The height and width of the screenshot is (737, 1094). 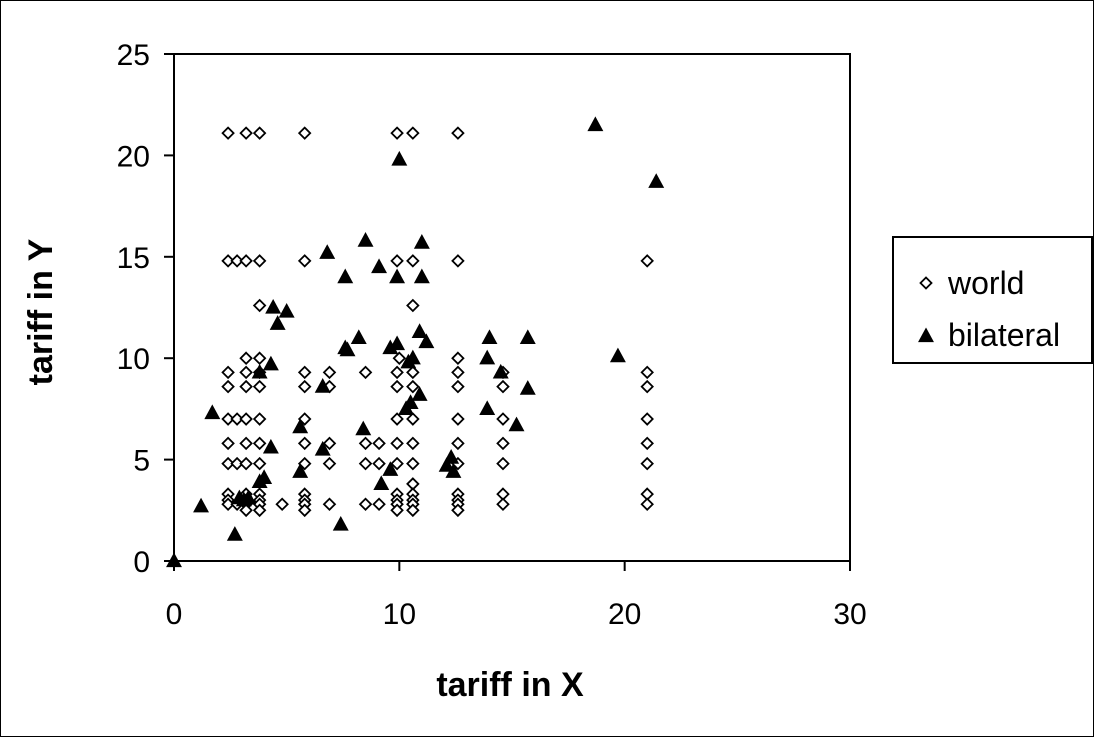 I want to click on legend-marker-world, so click(x=926, y=283).